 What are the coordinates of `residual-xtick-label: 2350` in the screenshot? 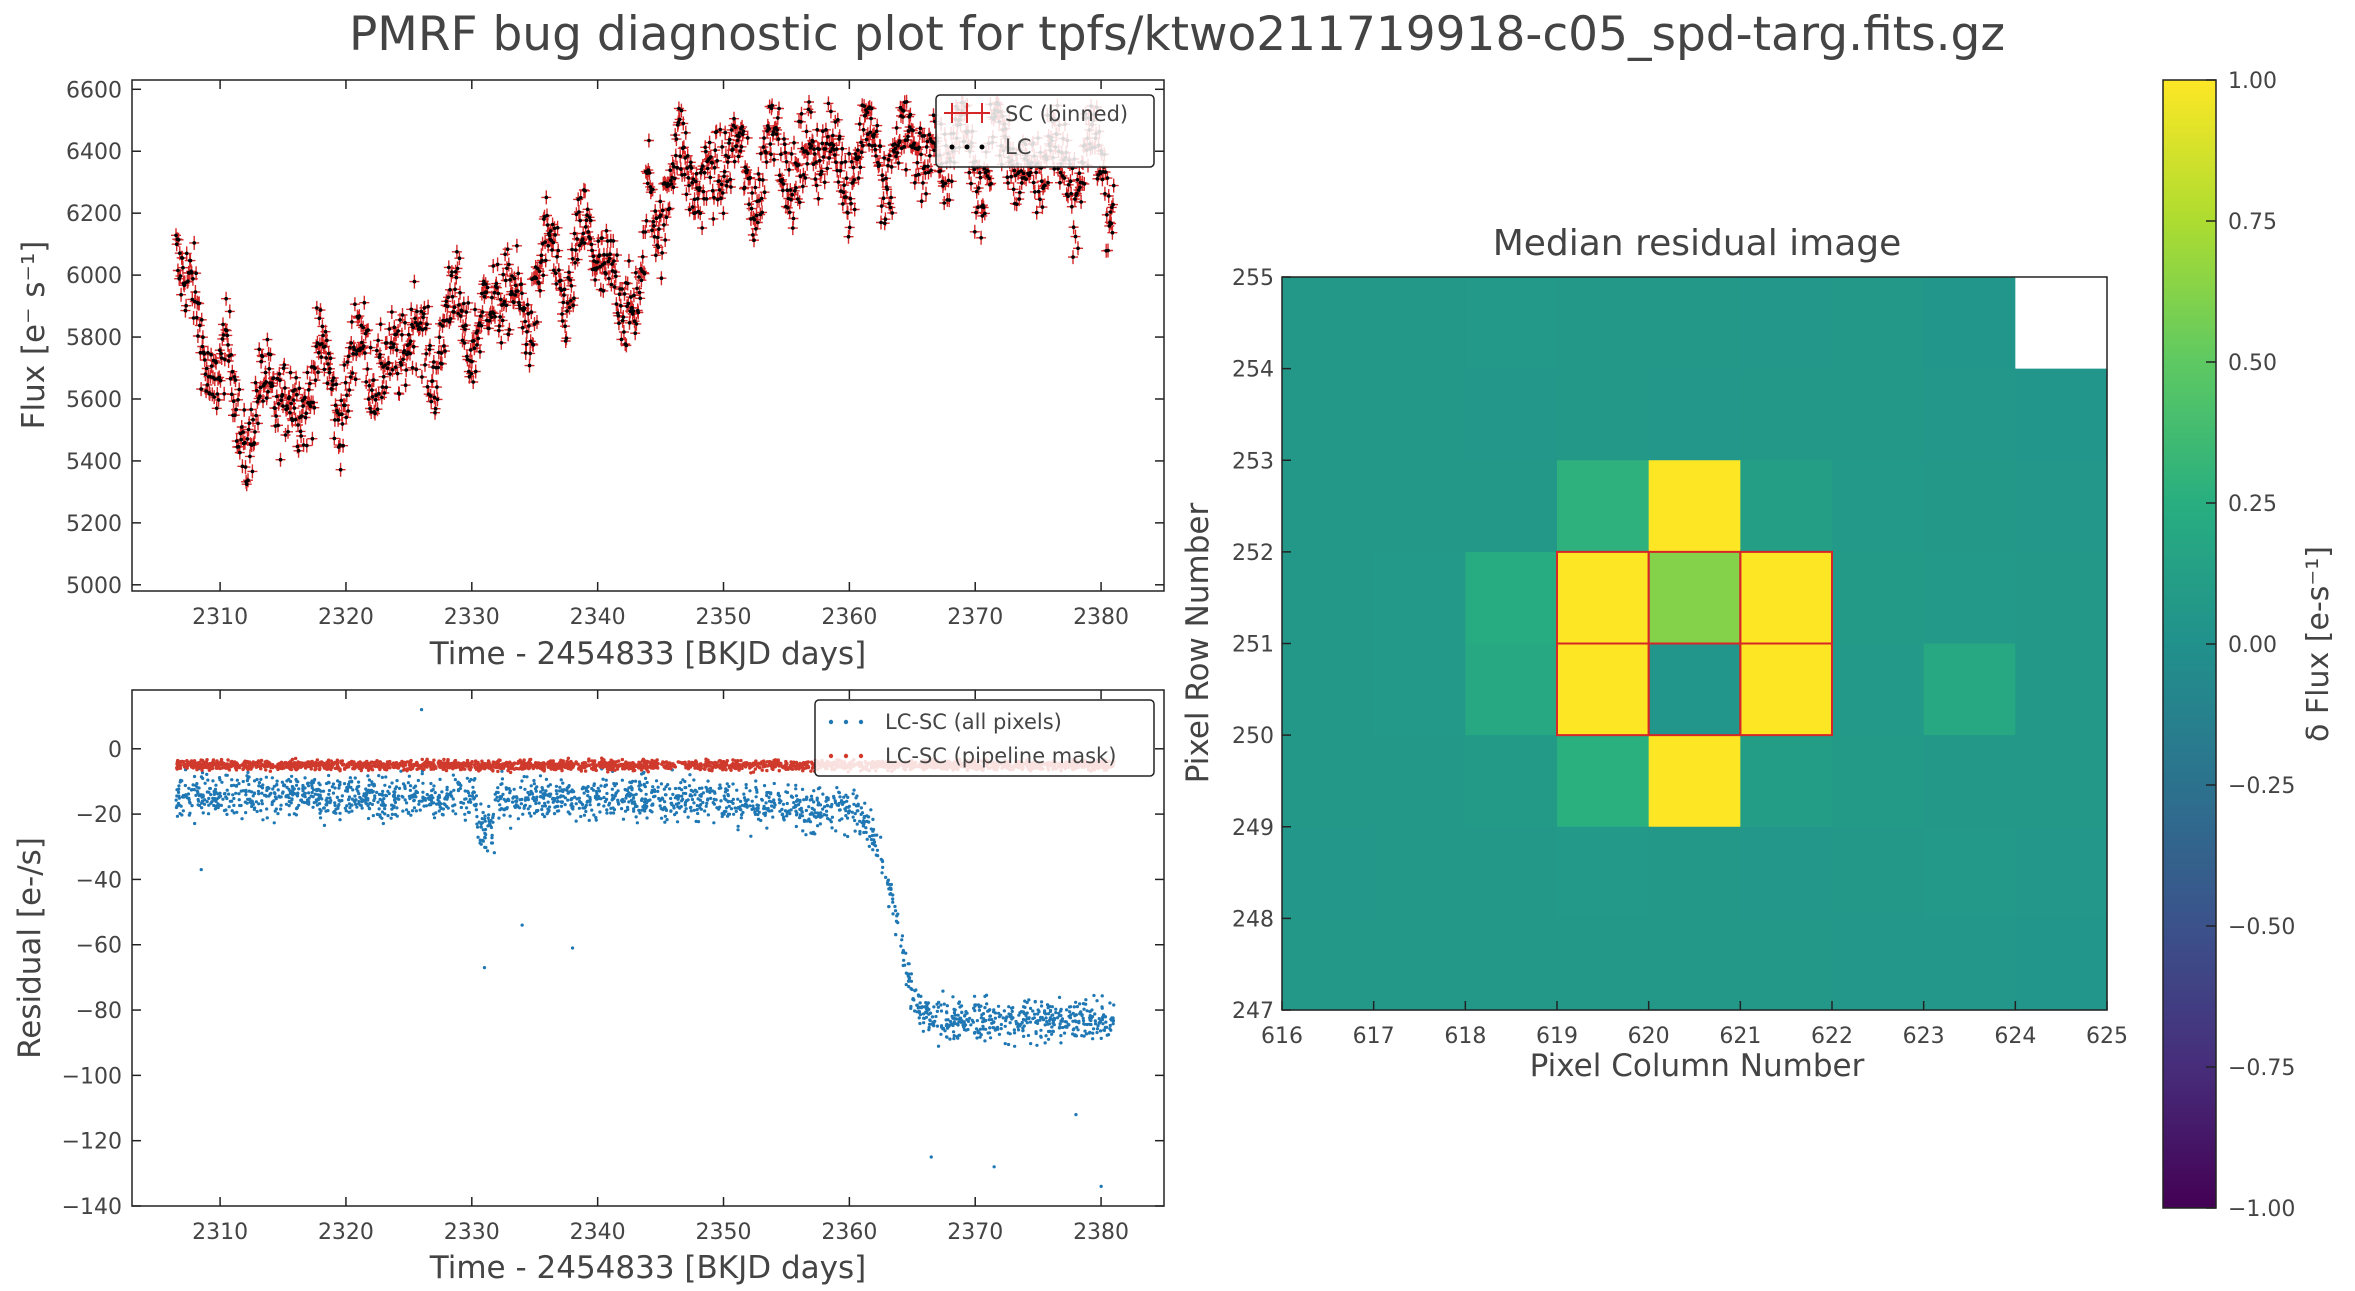 It's located at (724, 1232).